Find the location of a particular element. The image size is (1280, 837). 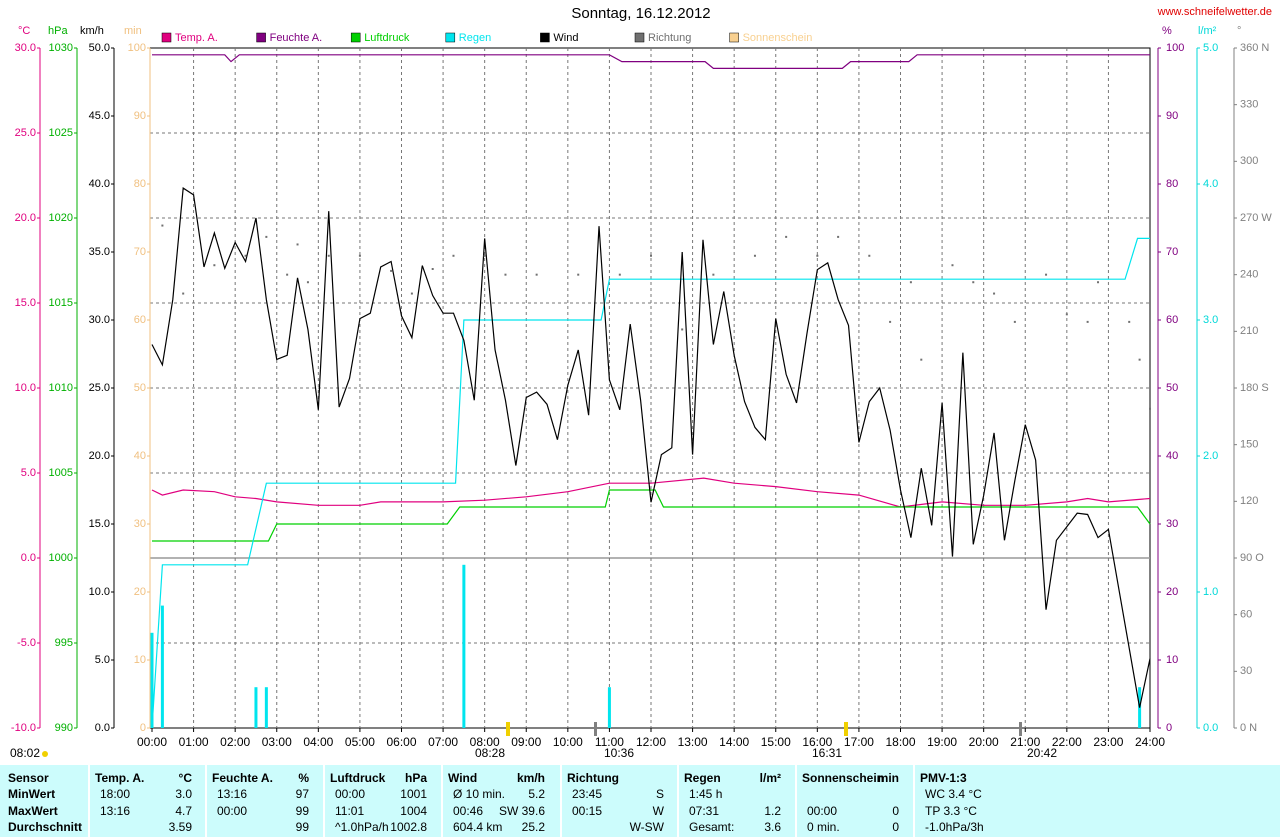

stats-cell: 11:01 is located at coordinates (350, 811).